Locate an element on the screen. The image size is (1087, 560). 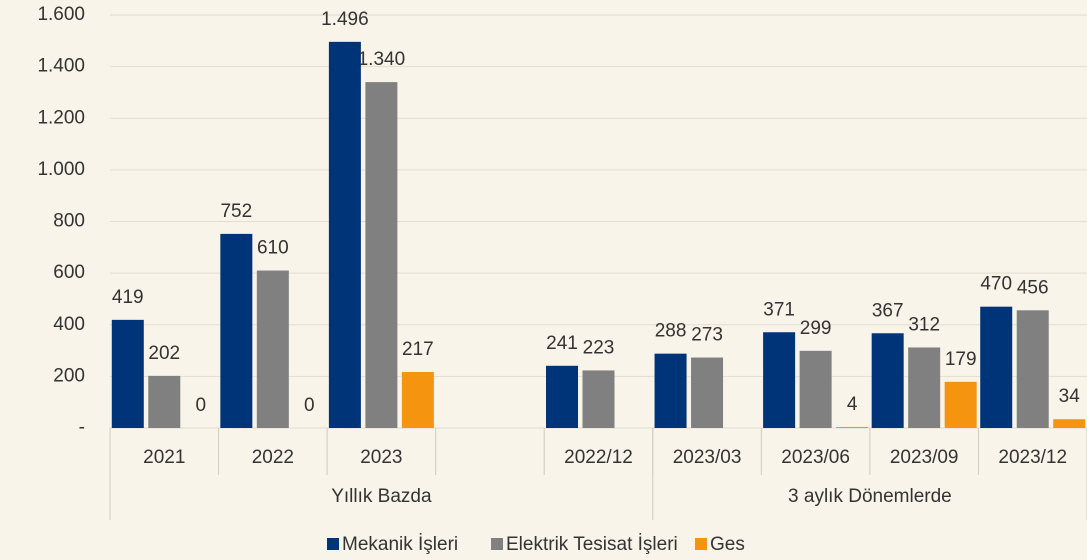
data-label: 371 is located at coordinates (779, 309).